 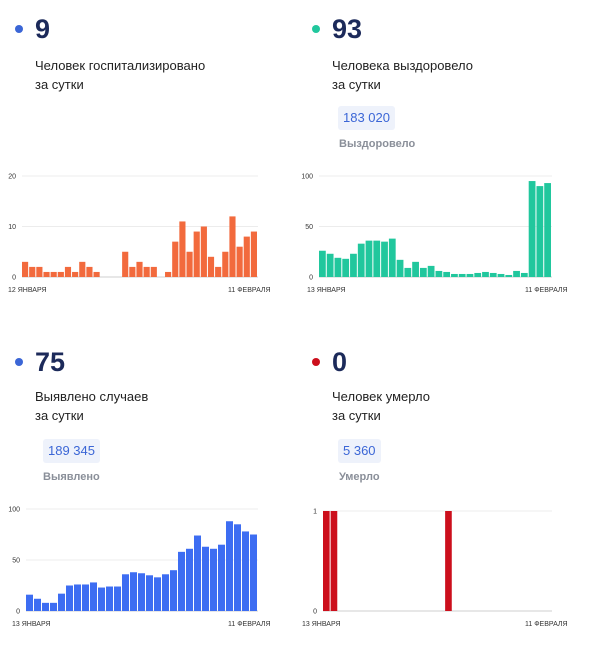 I want to click on died-label-line1: Человек умерло, so click(x=381, y=396).